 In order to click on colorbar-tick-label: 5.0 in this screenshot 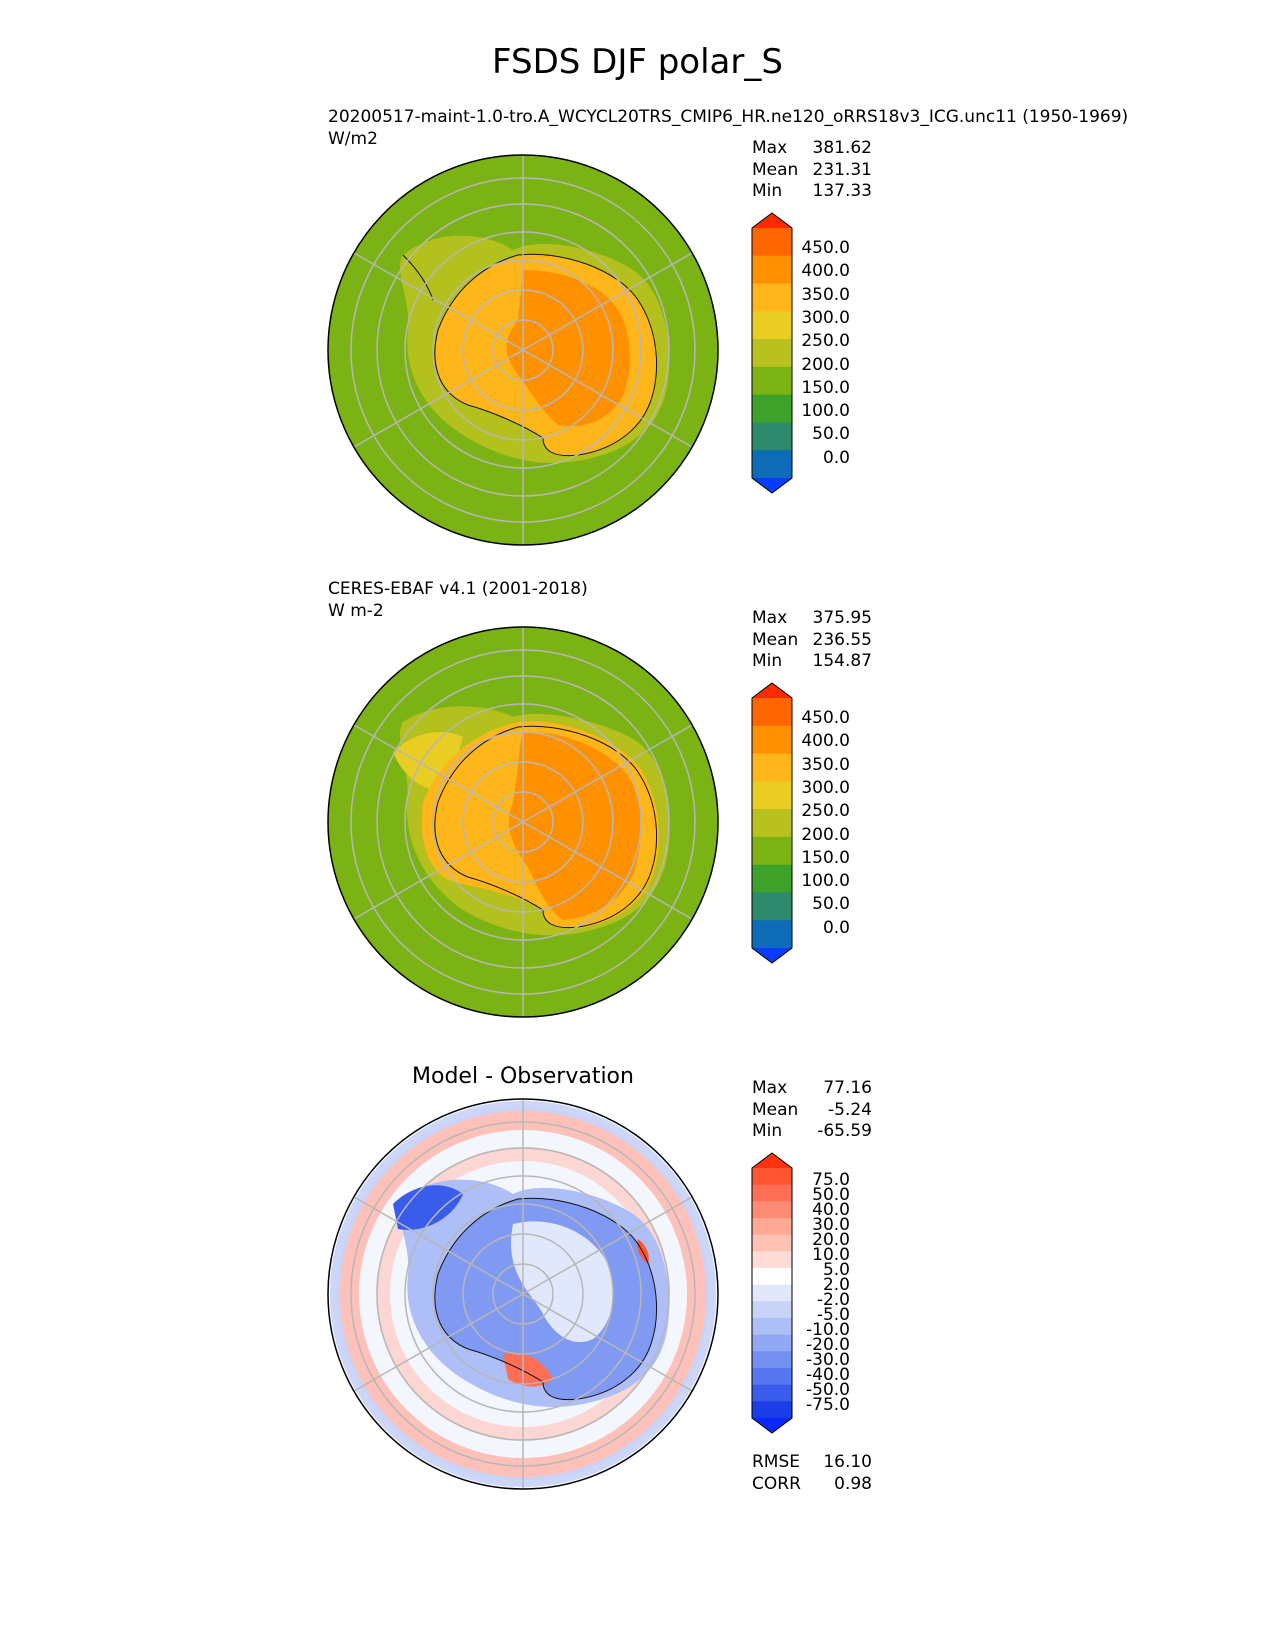, I will do `click(836, 1270)`.